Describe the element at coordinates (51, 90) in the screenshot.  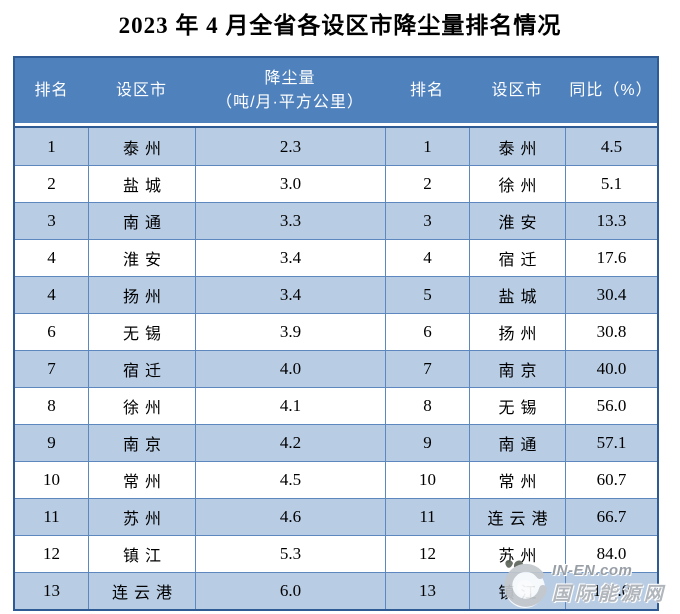
I see `header-rank-left: 排名` at that location.